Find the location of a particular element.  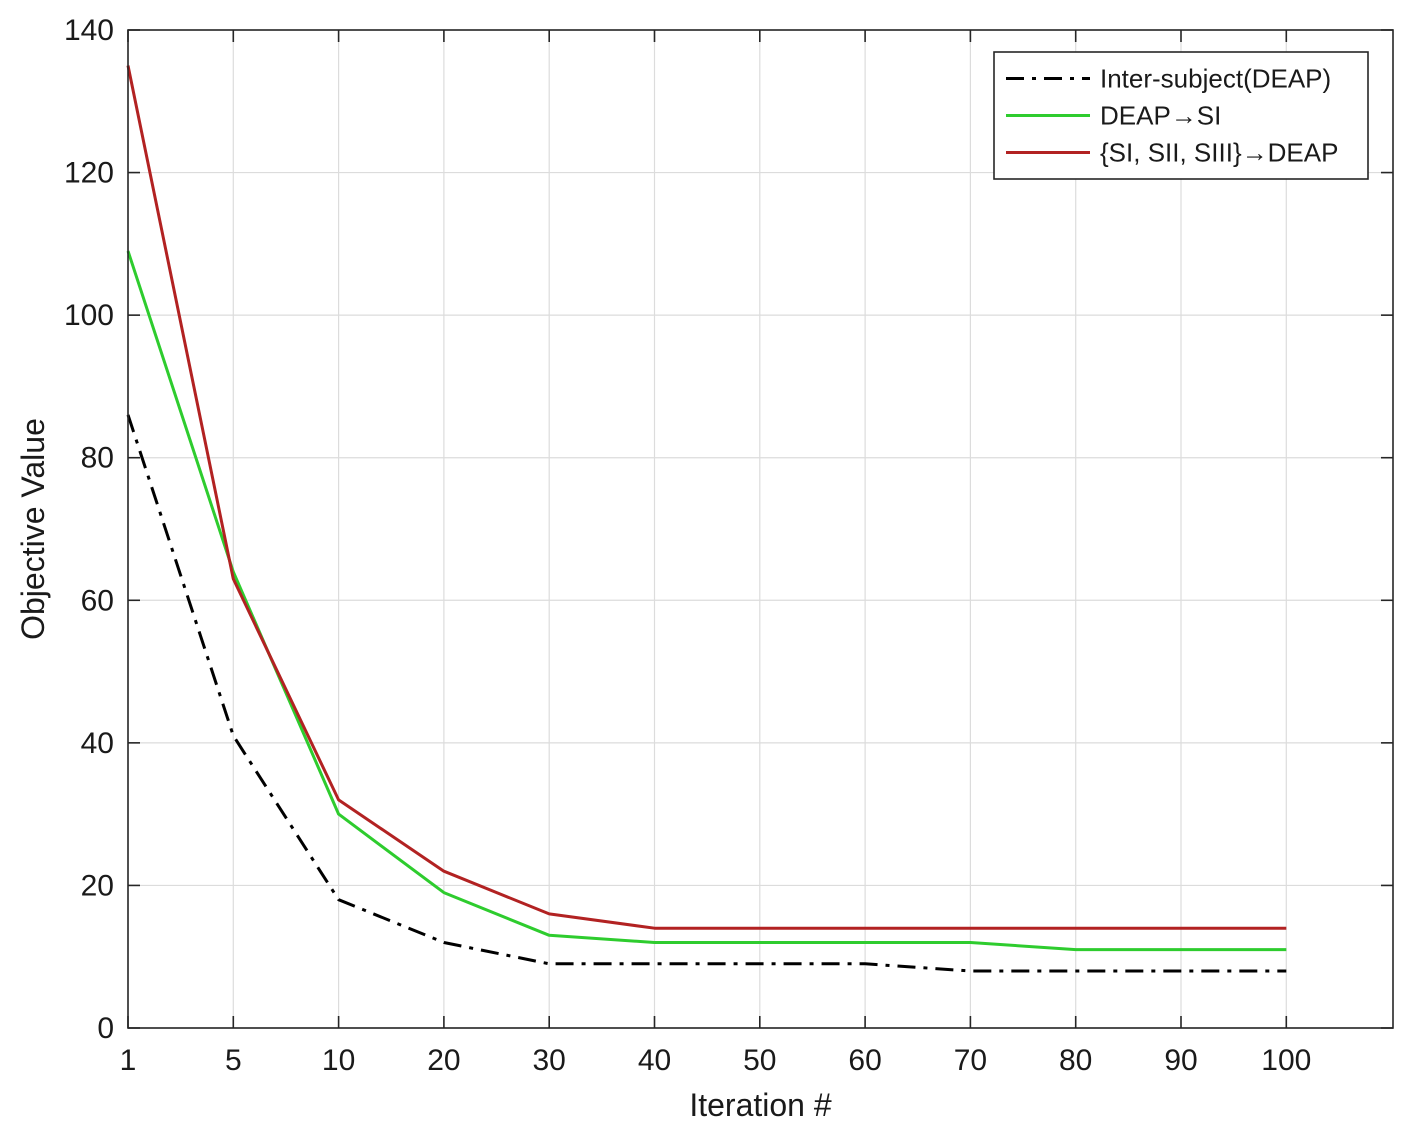

y-tick-label: 40 is located at coordinates (97, 743).